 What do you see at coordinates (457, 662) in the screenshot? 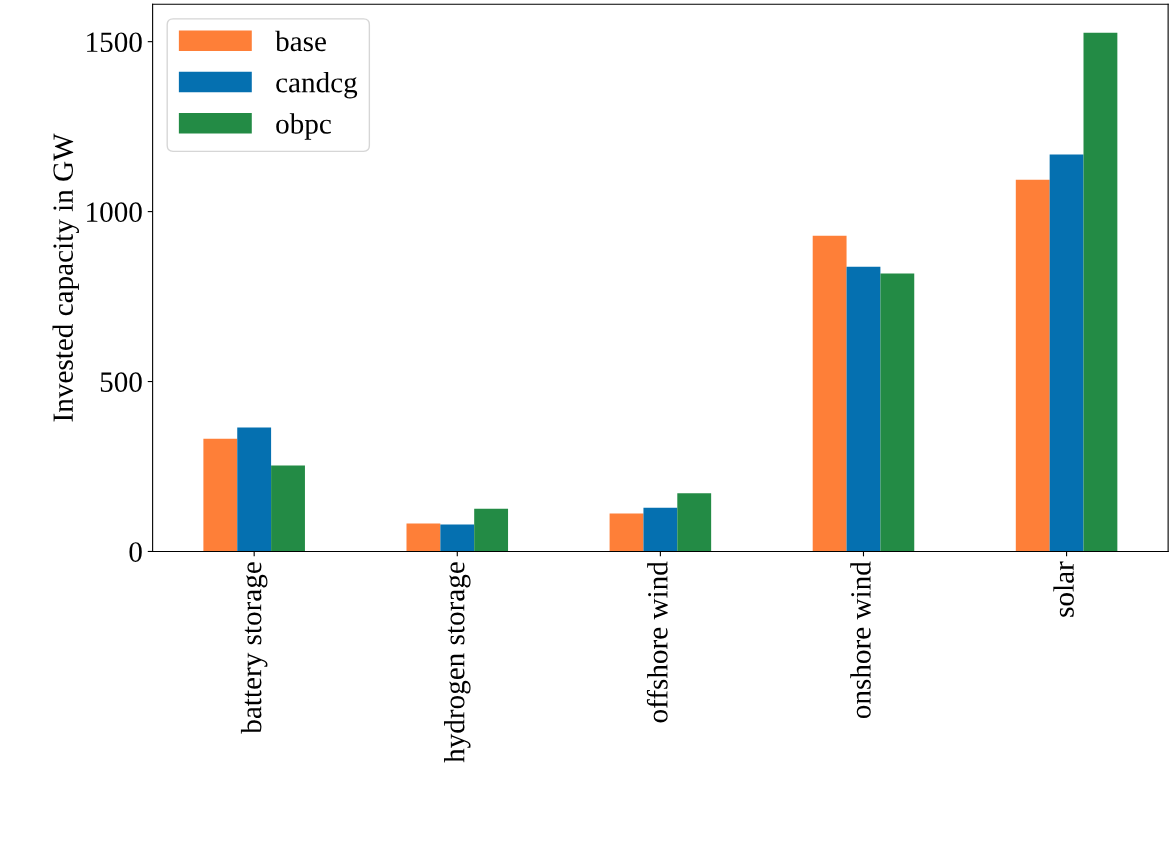
I see `x-tick-label: hydrogen storage` at bounding box center [457, 662].